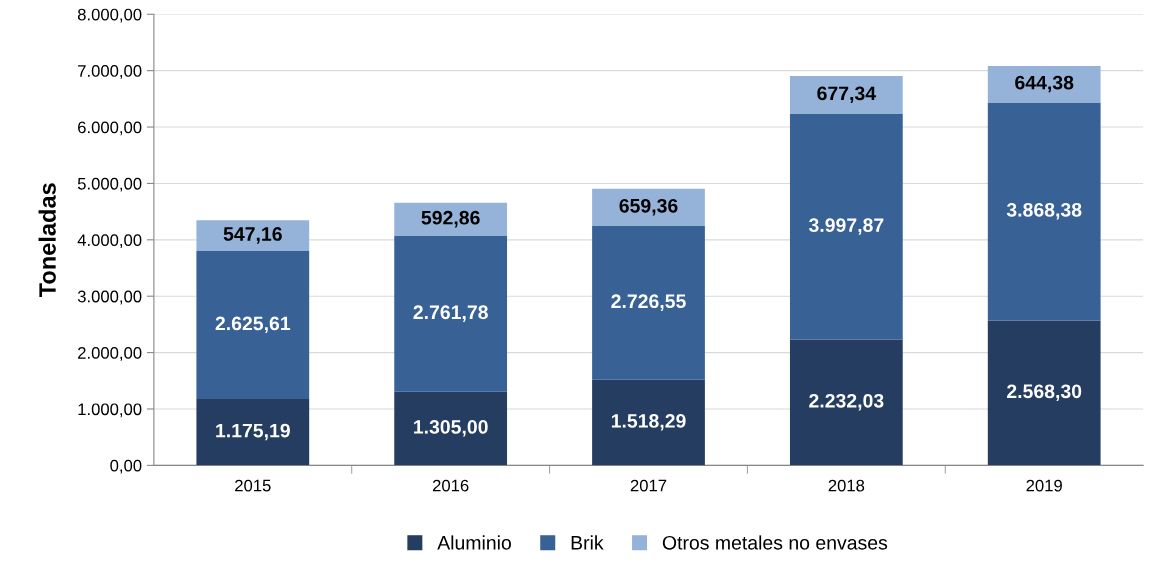 The height and width of the screenshot is (571, 1157). I want to click on data-label: 2.726,55, so click(648, 302).